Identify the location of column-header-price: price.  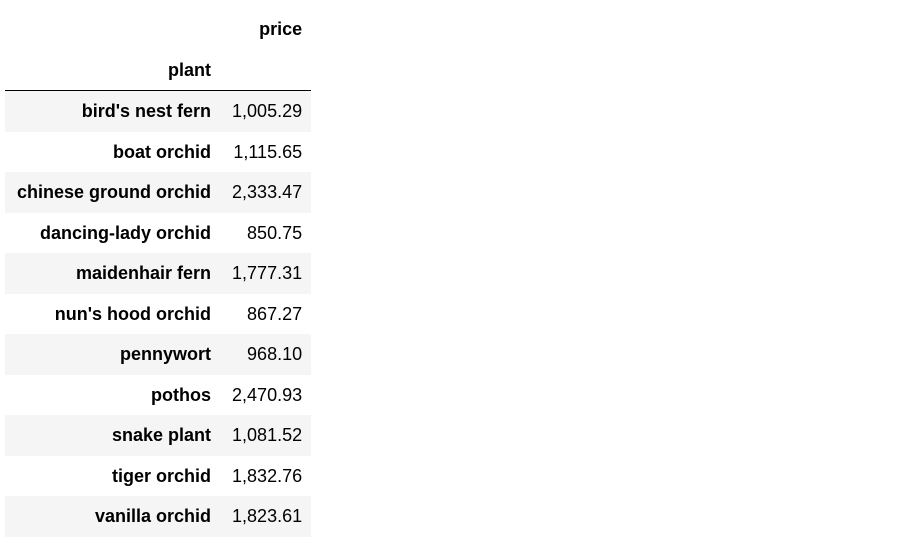
(281, 29).